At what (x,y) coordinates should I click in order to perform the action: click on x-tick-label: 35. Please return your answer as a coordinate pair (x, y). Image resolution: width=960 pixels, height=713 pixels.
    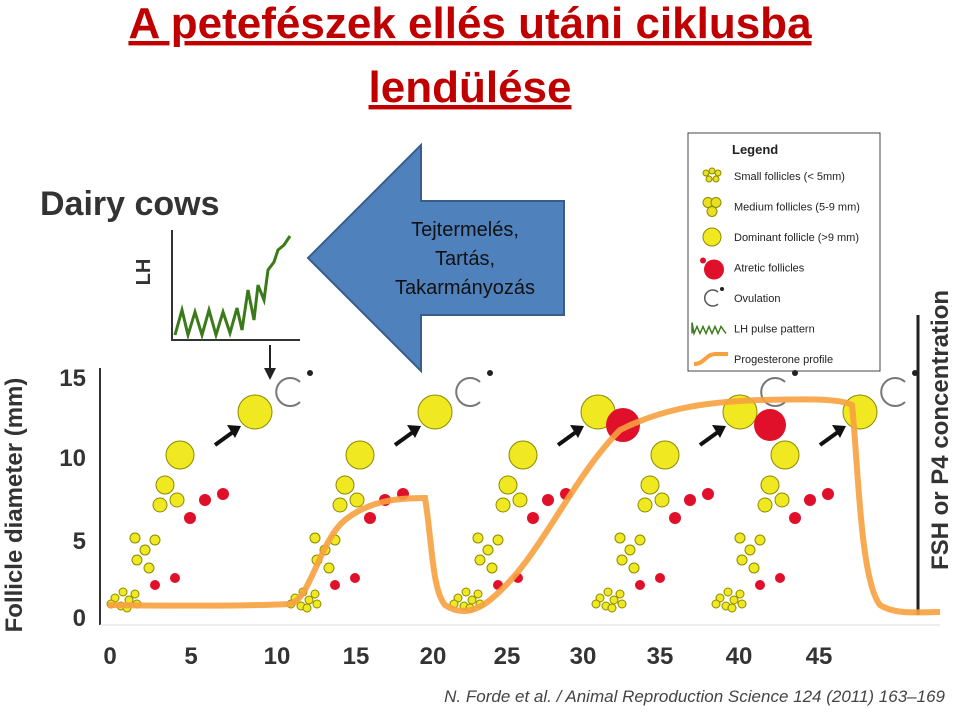
    Looking at the image, I should click on (660, 656).